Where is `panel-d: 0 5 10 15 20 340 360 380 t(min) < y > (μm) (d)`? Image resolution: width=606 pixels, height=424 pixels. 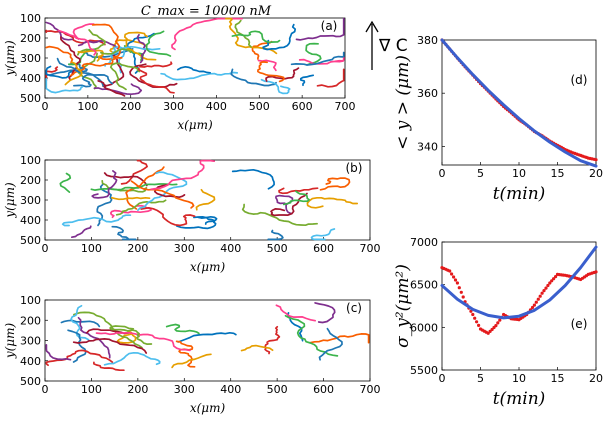 panel-d: 0 5 10 15 20 340 360 380 t(min) < y > (μm) (d) is located at coordinates (498, 119).